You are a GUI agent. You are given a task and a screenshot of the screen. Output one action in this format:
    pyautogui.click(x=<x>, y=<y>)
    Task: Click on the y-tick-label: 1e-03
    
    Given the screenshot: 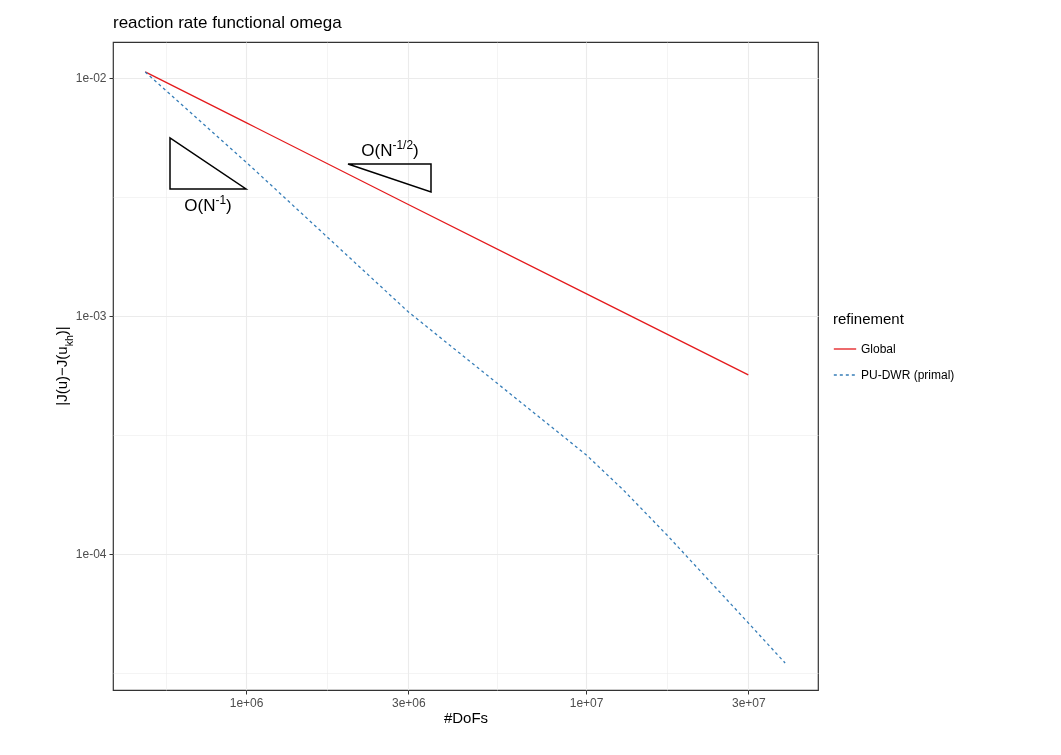 What is the action you would take?
    pyautogui.click(x=91, y=316)
    